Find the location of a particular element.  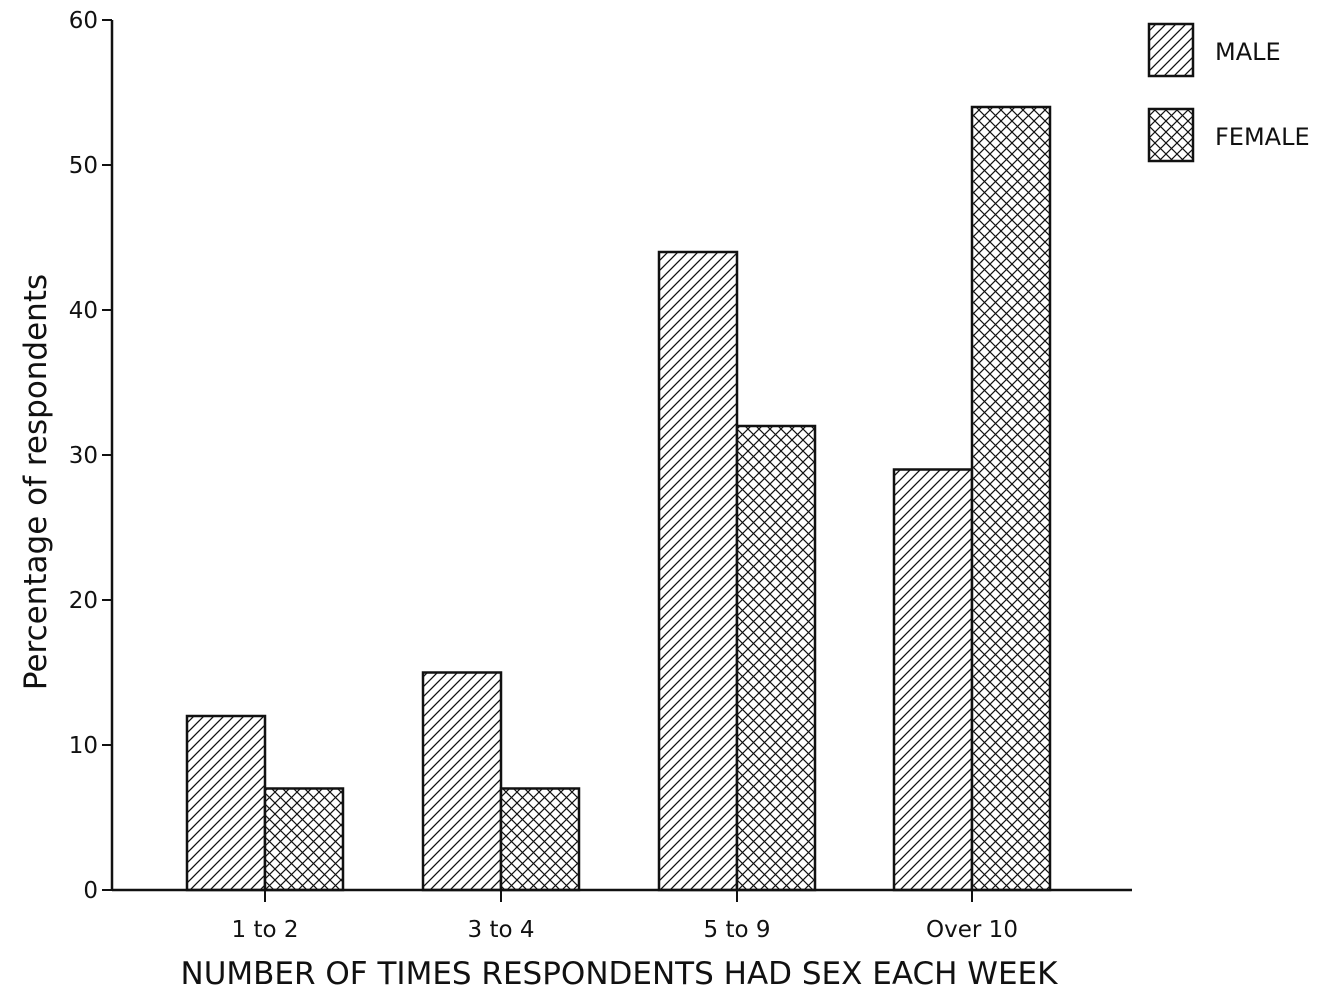

y-axis-title: Percentage of respondents is located at coordinates (36, 482).